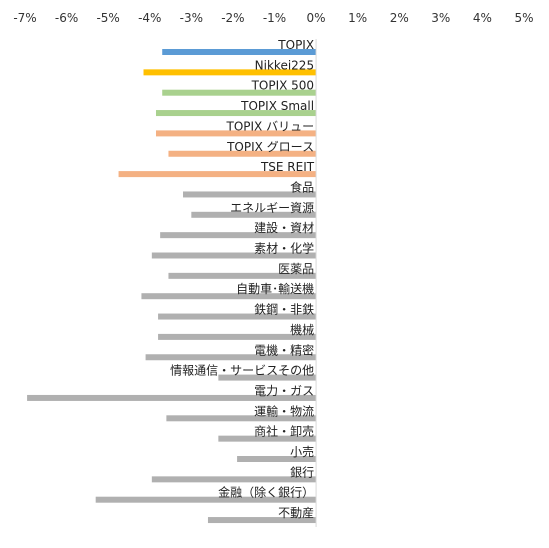 This screenshot has width=549, height=548. Describe the element at coordinates (191, 18) in the screenshot. I see `x-tick-label: -3%` at that location.